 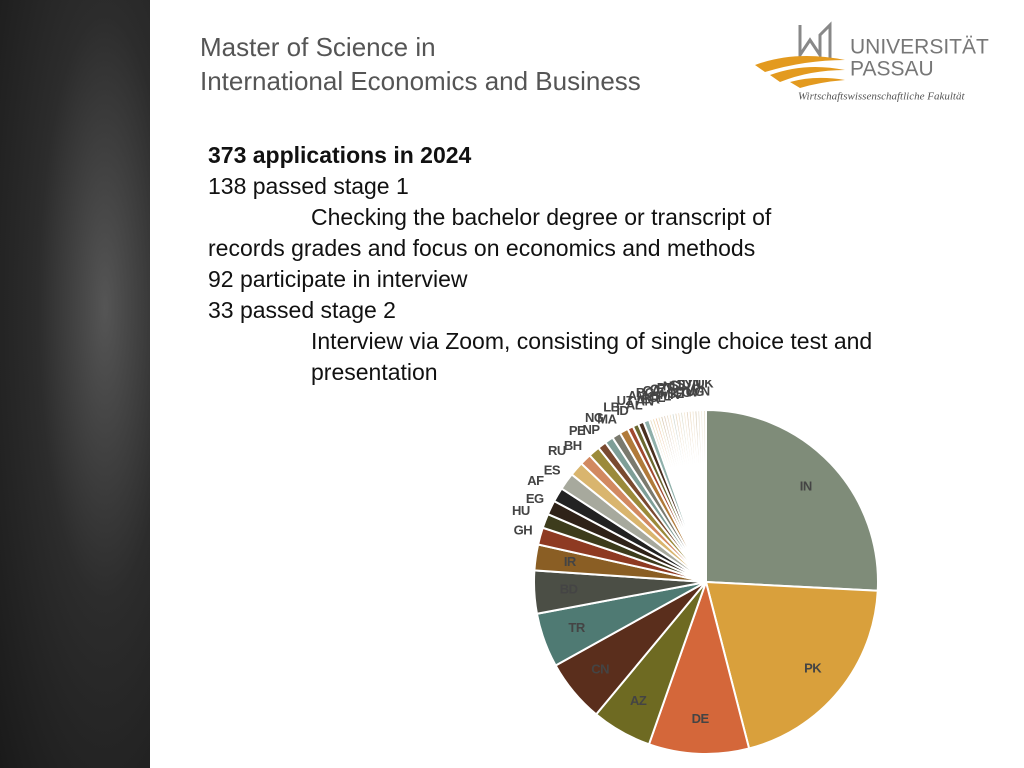 I want to click on text-line: 92 participate in interview, so click(x=338, y=279).